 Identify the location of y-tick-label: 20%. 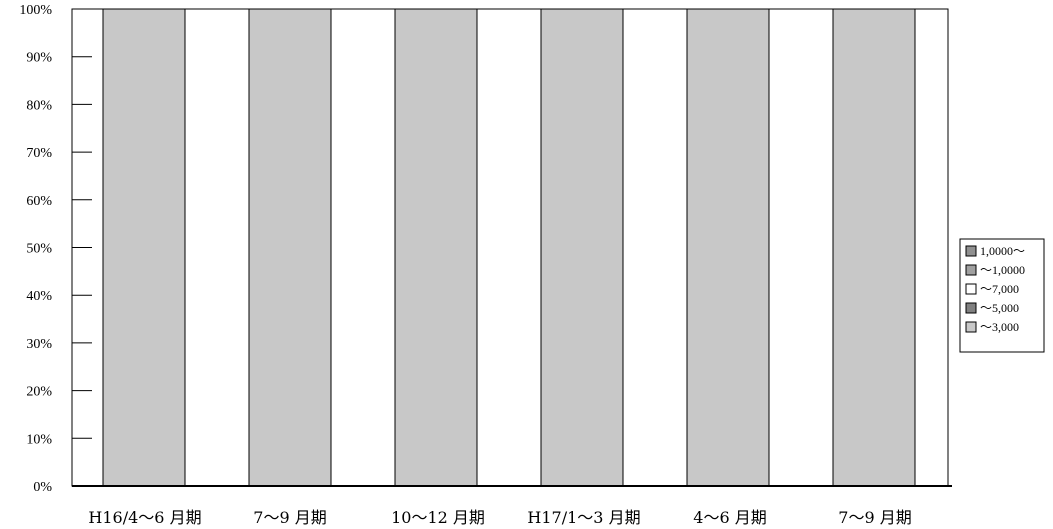
(39, 392).